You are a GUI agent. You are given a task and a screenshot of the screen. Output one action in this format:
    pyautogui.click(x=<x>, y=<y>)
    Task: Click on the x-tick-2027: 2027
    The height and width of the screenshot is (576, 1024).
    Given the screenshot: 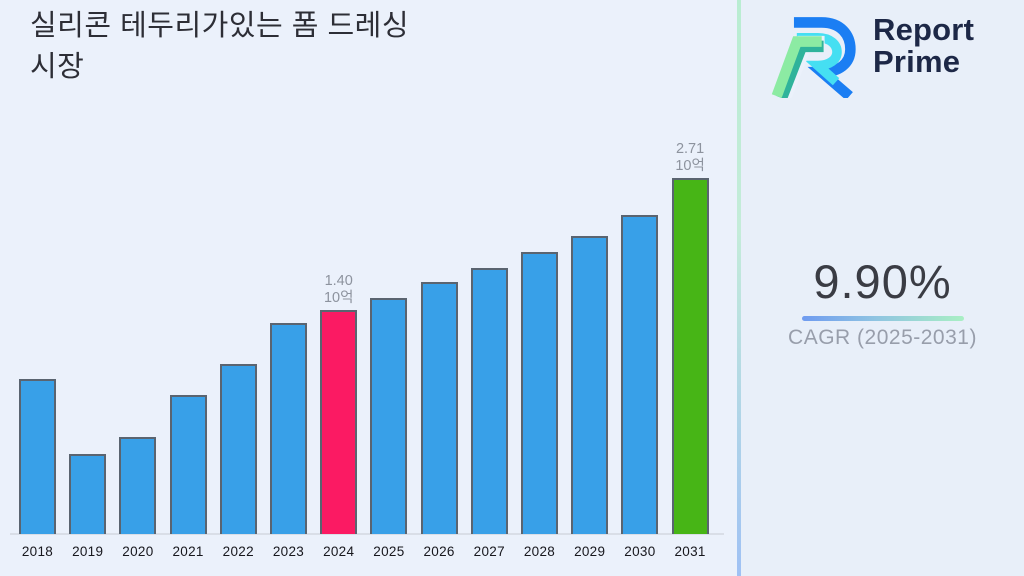 What is the action you would take?
    pyautogui.click(x=489, y=551)
    